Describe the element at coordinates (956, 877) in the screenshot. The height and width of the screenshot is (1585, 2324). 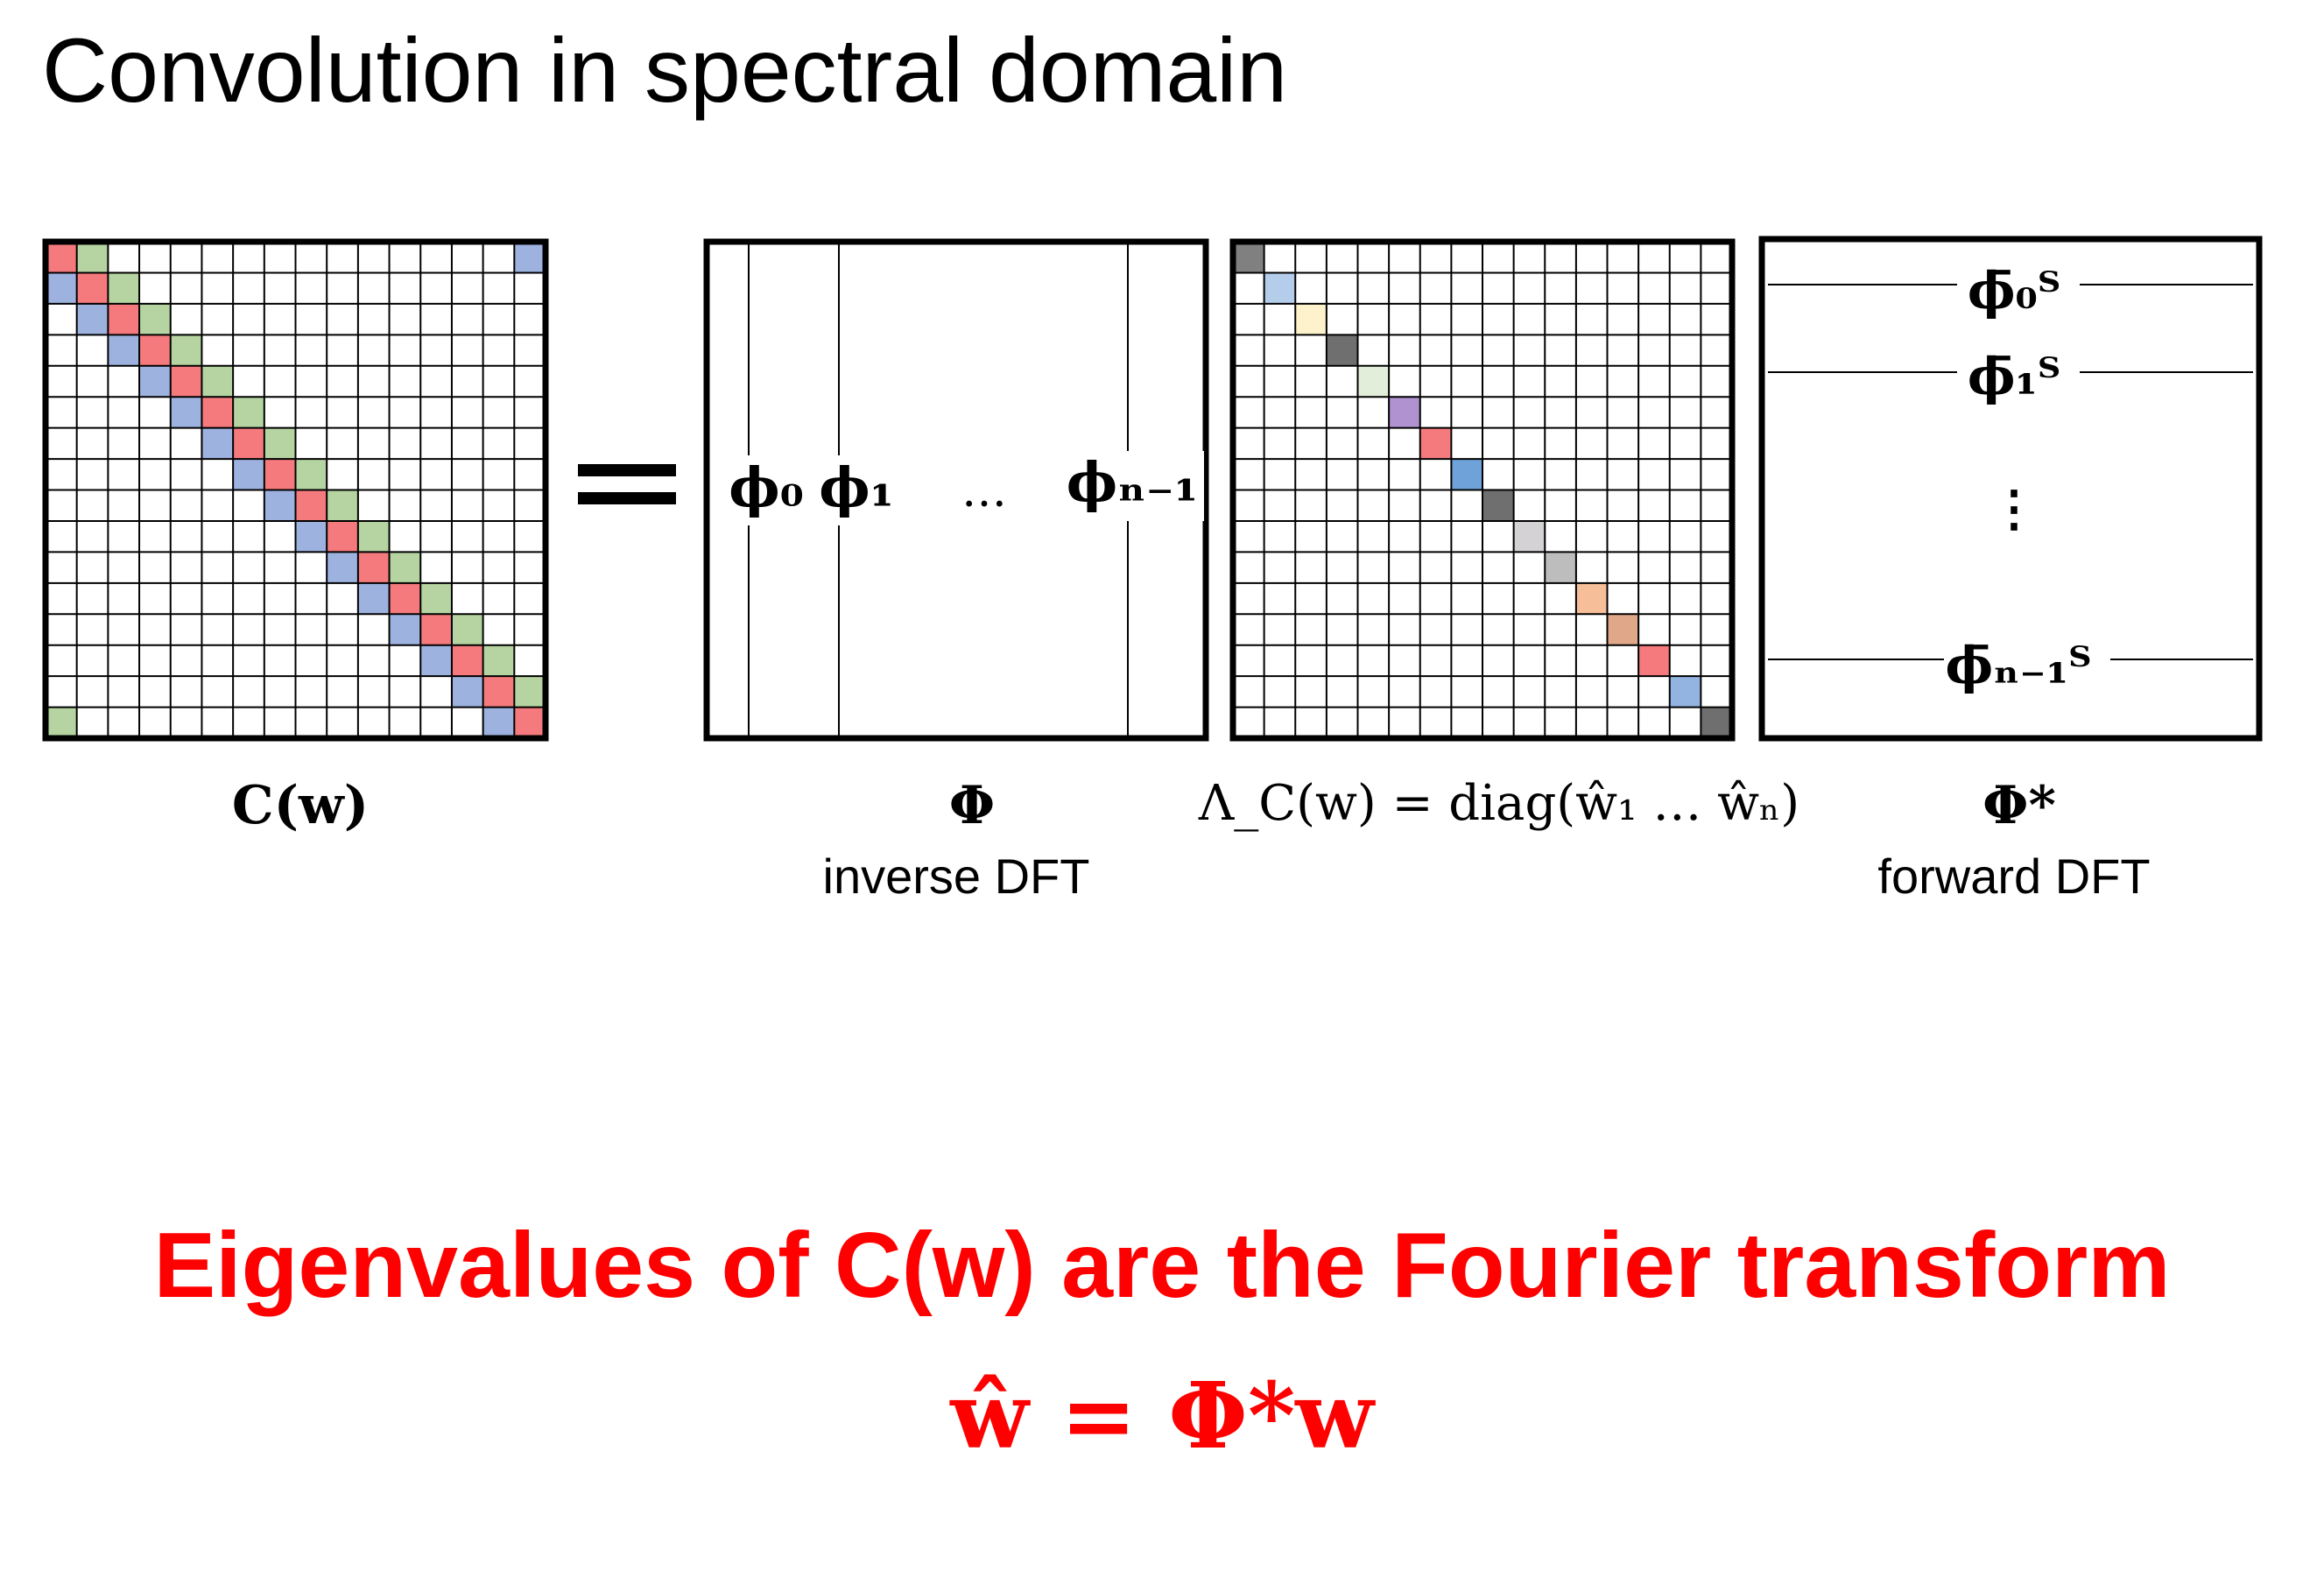
I see `inverse-dft-caption: inverse DFT` at that location.